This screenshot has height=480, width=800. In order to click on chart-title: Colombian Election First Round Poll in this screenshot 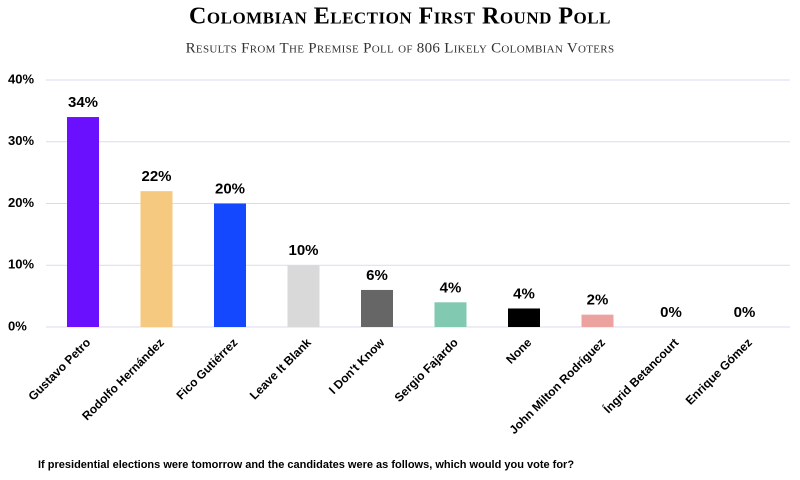, I will do `click(400, 17)`.